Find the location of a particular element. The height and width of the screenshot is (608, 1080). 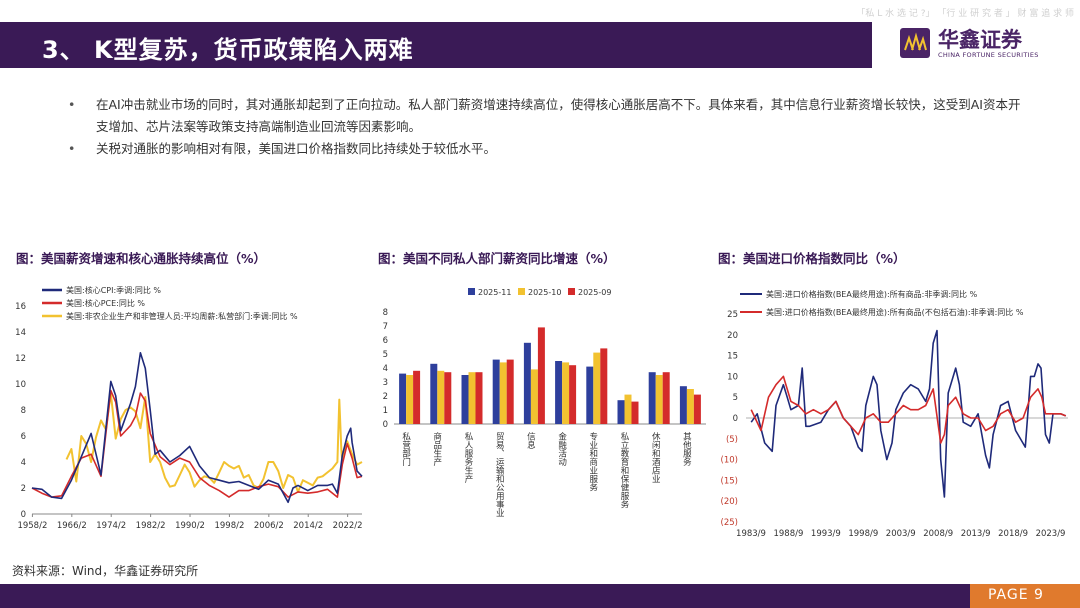

bullet-item: 关税对通胀的影响相对有限，美国进口价格指数同比持续处于较低水平。 is located at coordinates (548, 149).